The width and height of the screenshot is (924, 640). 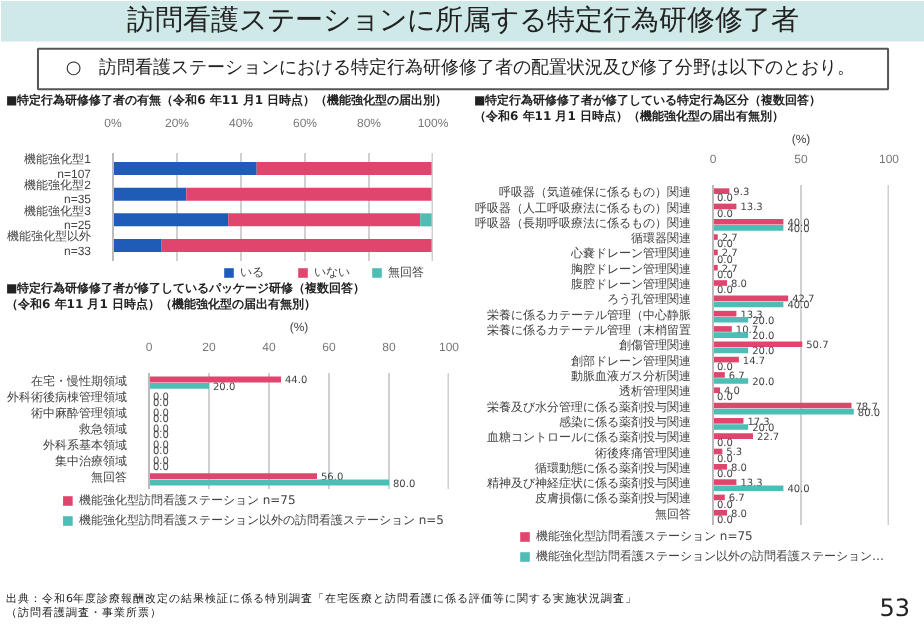 I want to click on text: ○ 訪問看護ステーションにおける特定行為研修修了者の配置状況及び修了分野は以下のとおり。, so click(x=460, y=68).